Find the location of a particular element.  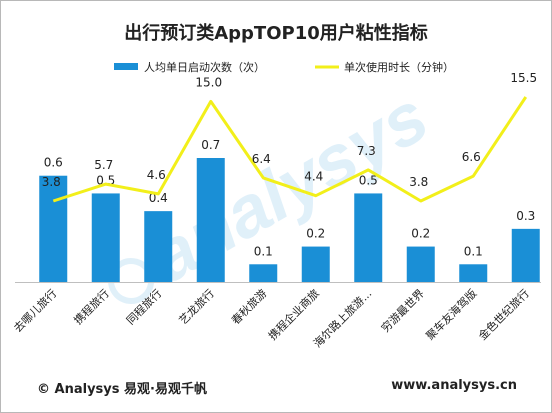

line-value-label: 7.3 is located at coordinates (366, 151).